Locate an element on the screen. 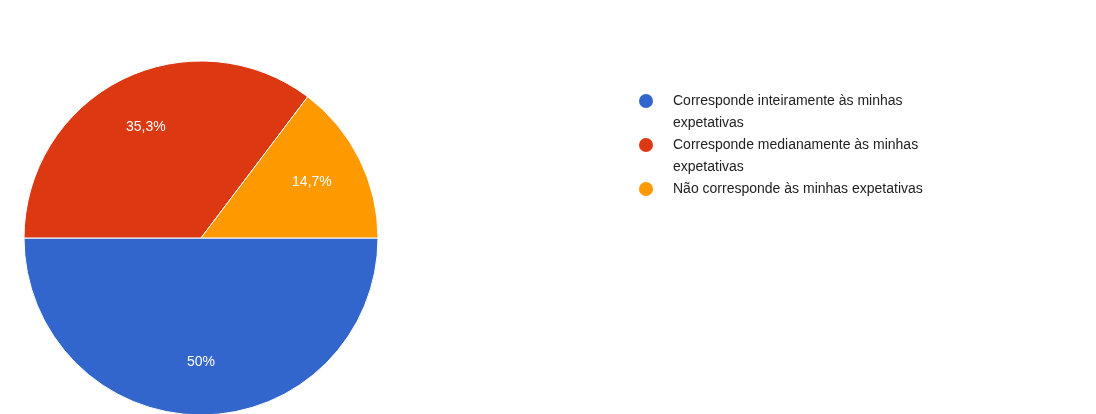  legend-label: Não corresponde às minhas expetativas is located at coordinates (798, 187).